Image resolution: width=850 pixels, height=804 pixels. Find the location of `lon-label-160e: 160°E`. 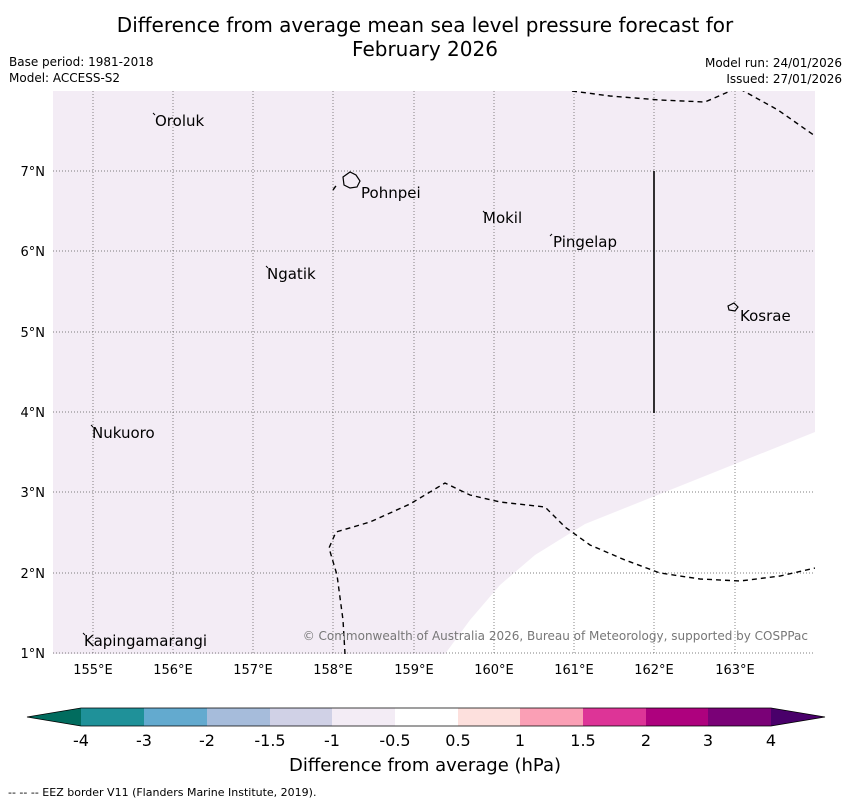

lon-label-160e: 160°E is located at coordinates (494, 670).